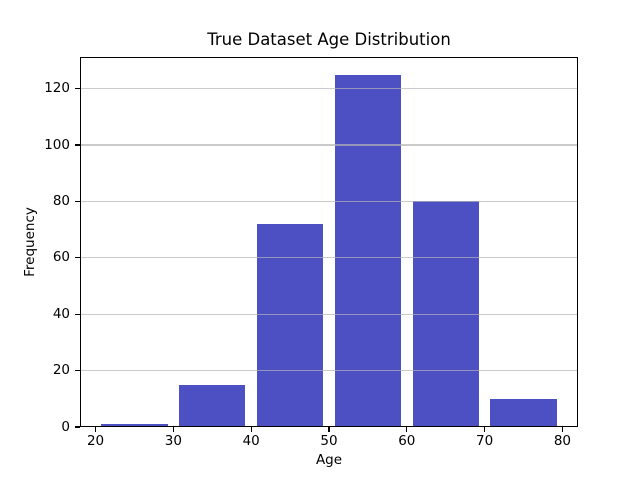 Image resolution: width=640 pixels, height=480 pixels. What do you see at coordinates (65, 426) in the screenshot?
I see `y-tick-label-0: 0` at bounding box center [65, 426].